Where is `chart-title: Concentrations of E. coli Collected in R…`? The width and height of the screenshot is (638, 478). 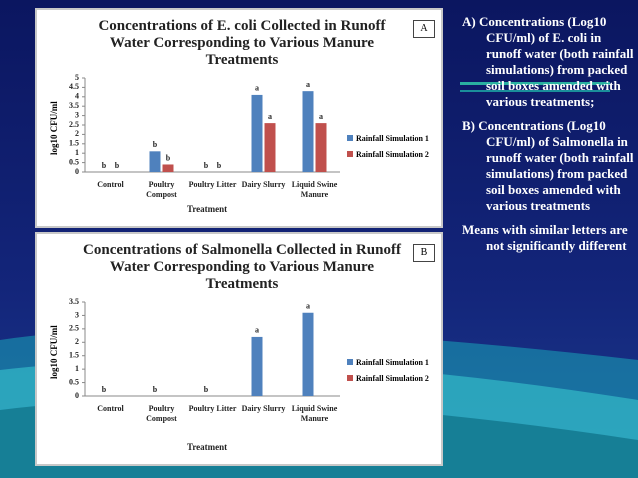
chart-title: Concentrations of E. coli Collected in R… is located at coordinates (242, 43).